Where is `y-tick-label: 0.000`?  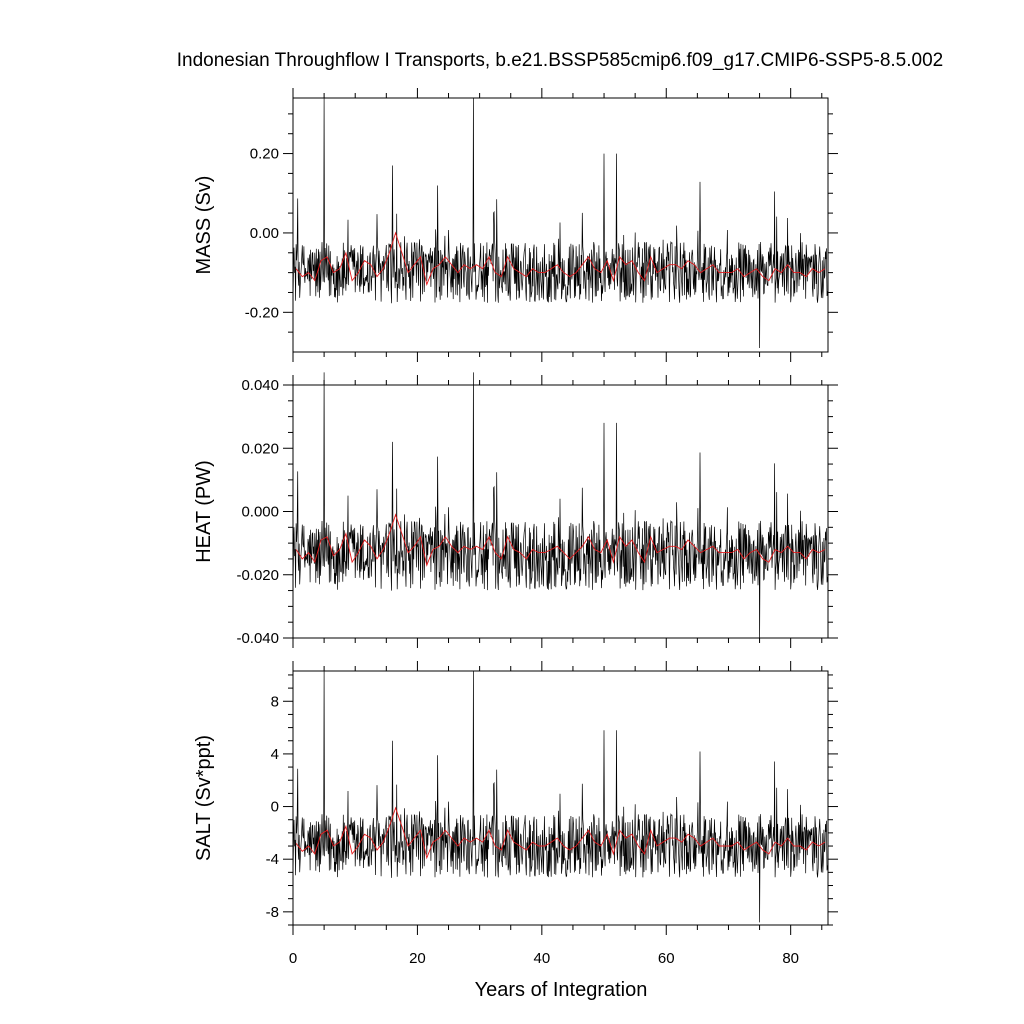
y-tick-label: 0.000 is located at coordinates (260, 512).